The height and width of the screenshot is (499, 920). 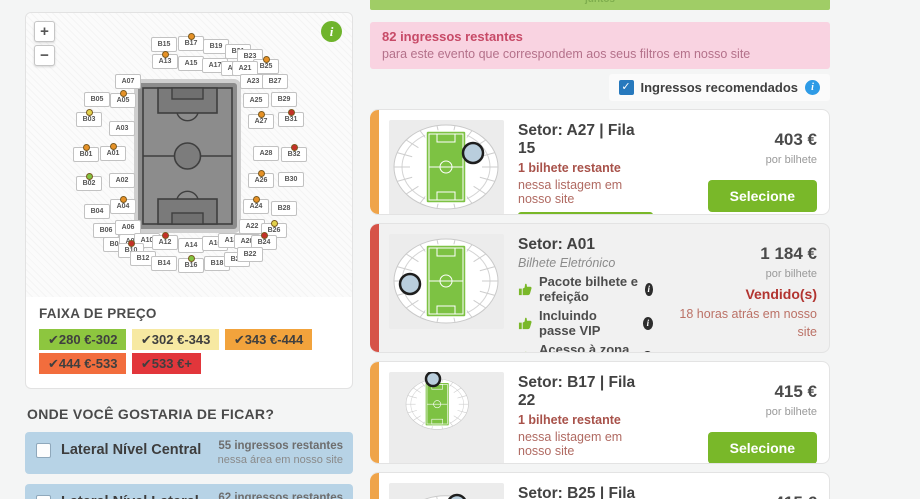 I want to click on map-section-a07: A07, so click(x=128, y=81).